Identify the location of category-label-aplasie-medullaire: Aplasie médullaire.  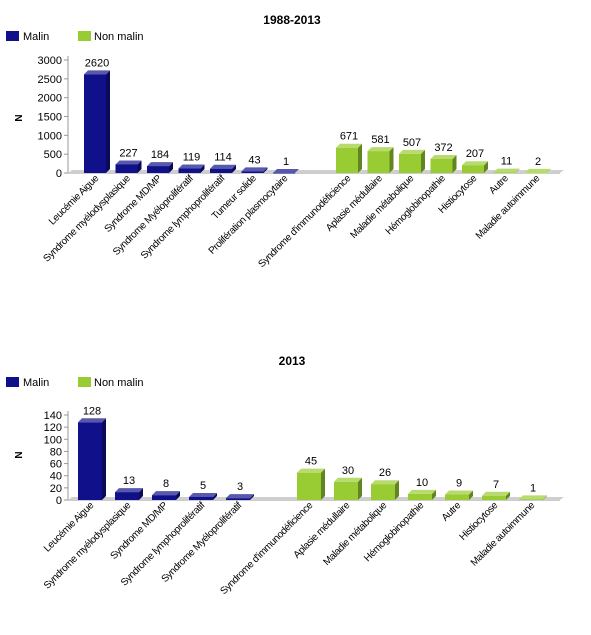
(354, 203).